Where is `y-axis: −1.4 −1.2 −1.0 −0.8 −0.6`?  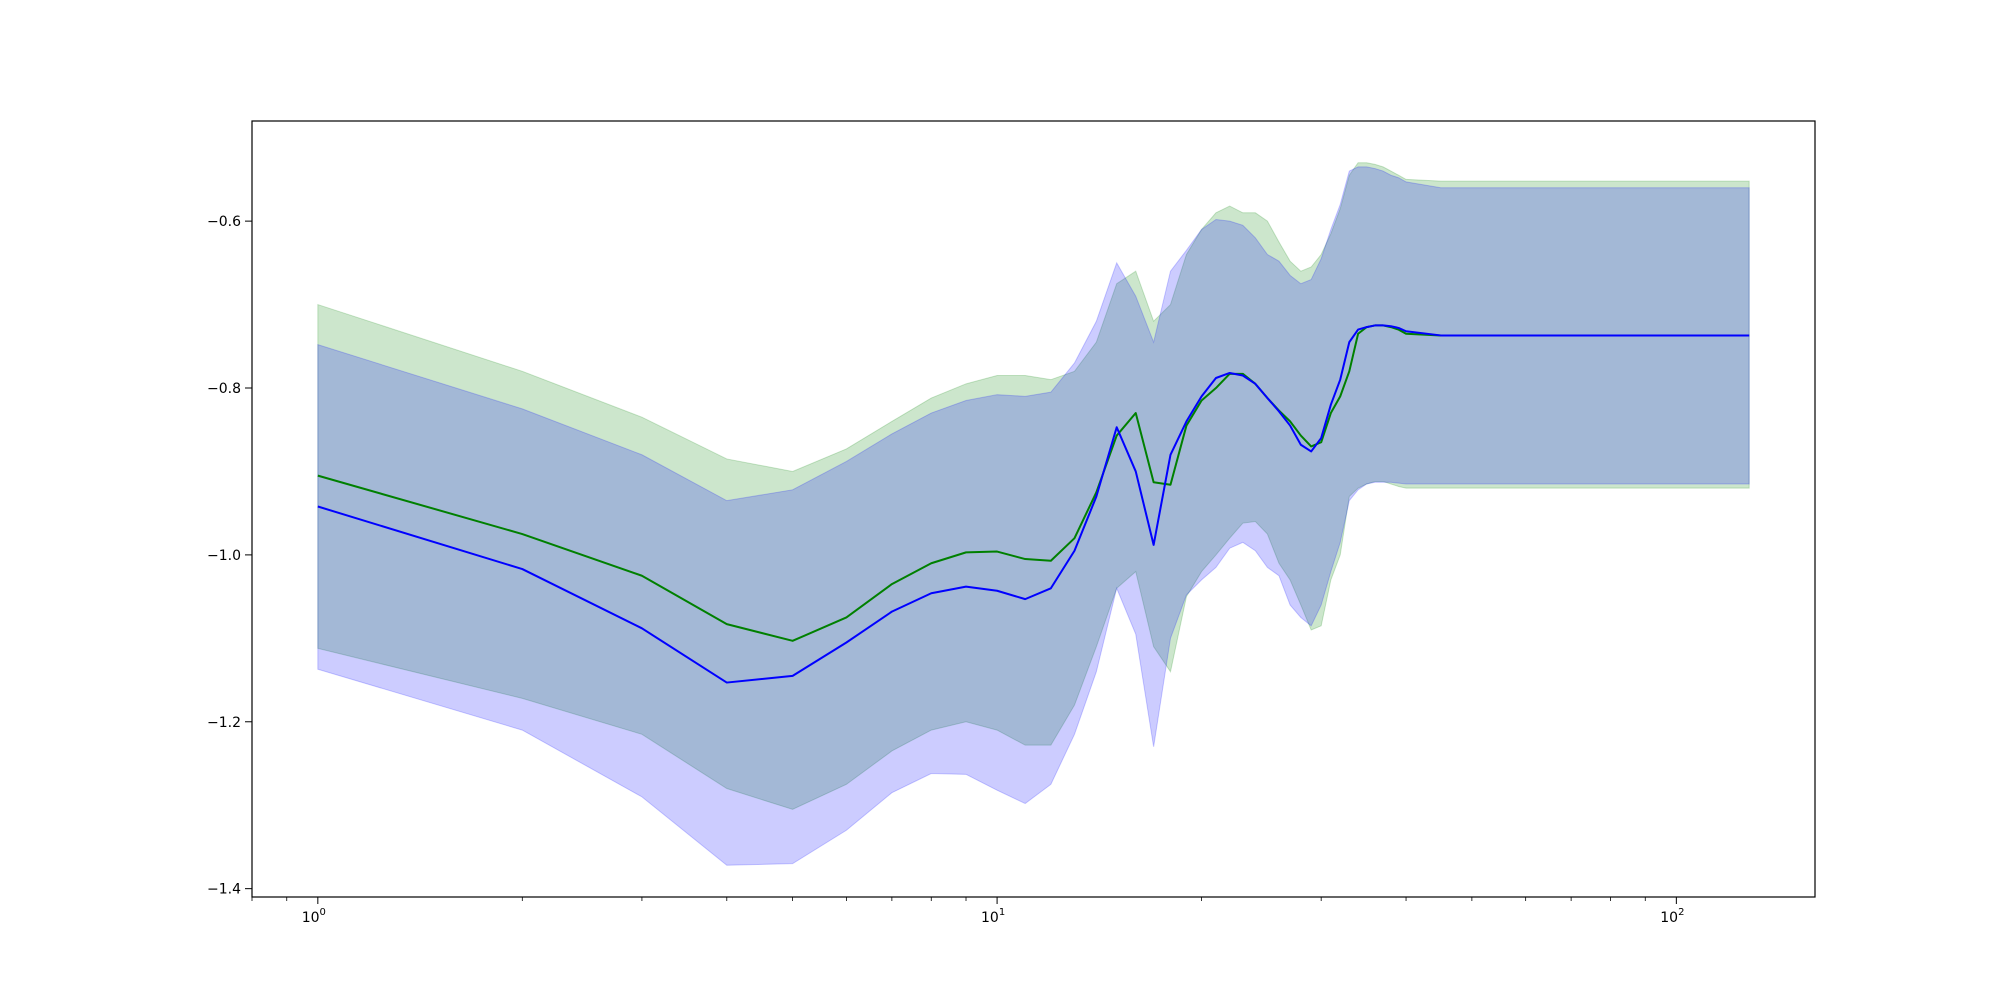
y-axis: −1.4 −1.2 −1.0 −0.8 −0.6 is located at coordinates (229, 556).